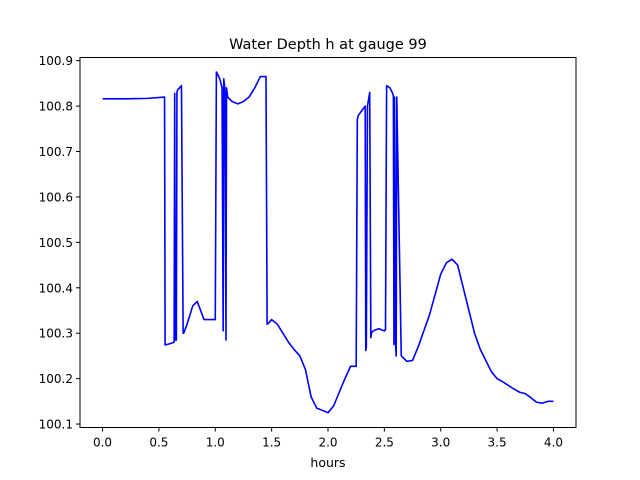  Describe the element at coordinates (56, 197) in the screenshot. I see `y-tick-label: 100.6` at that location.